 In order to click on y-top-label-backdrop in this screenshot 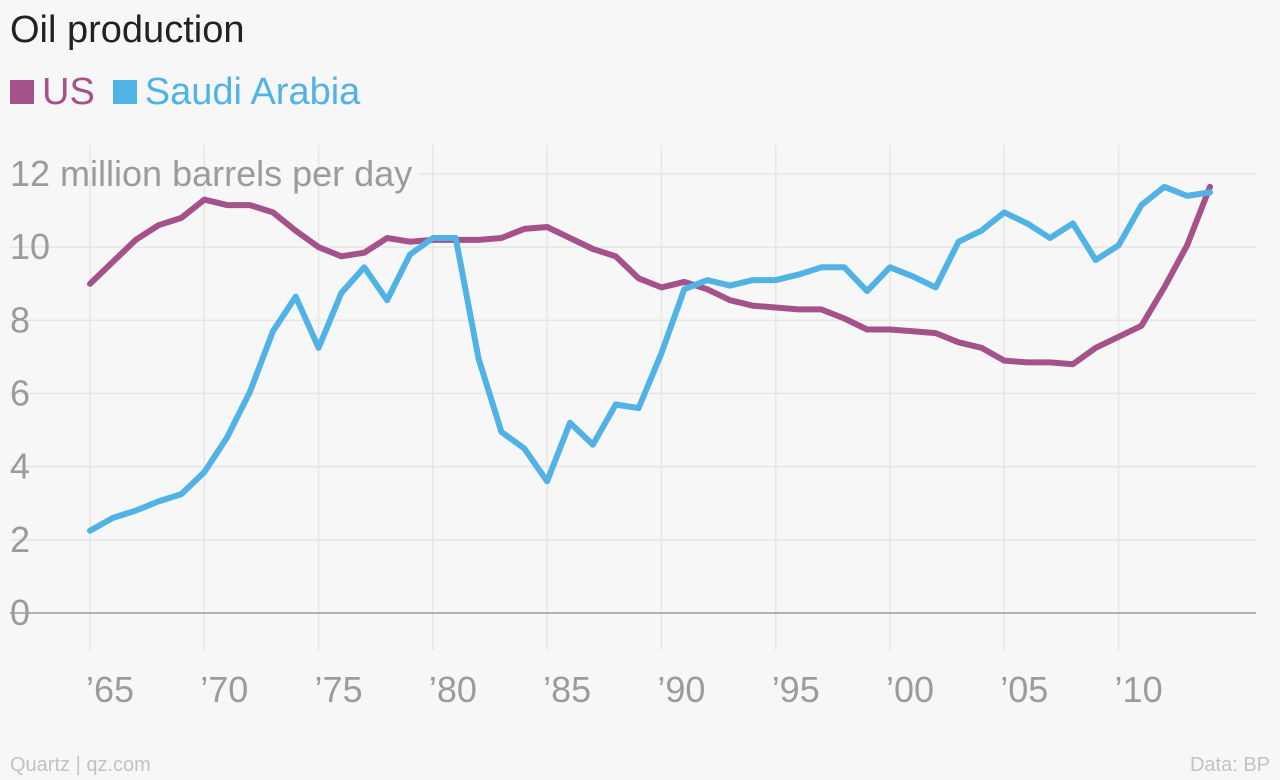, I will do `click(212, 174)`.